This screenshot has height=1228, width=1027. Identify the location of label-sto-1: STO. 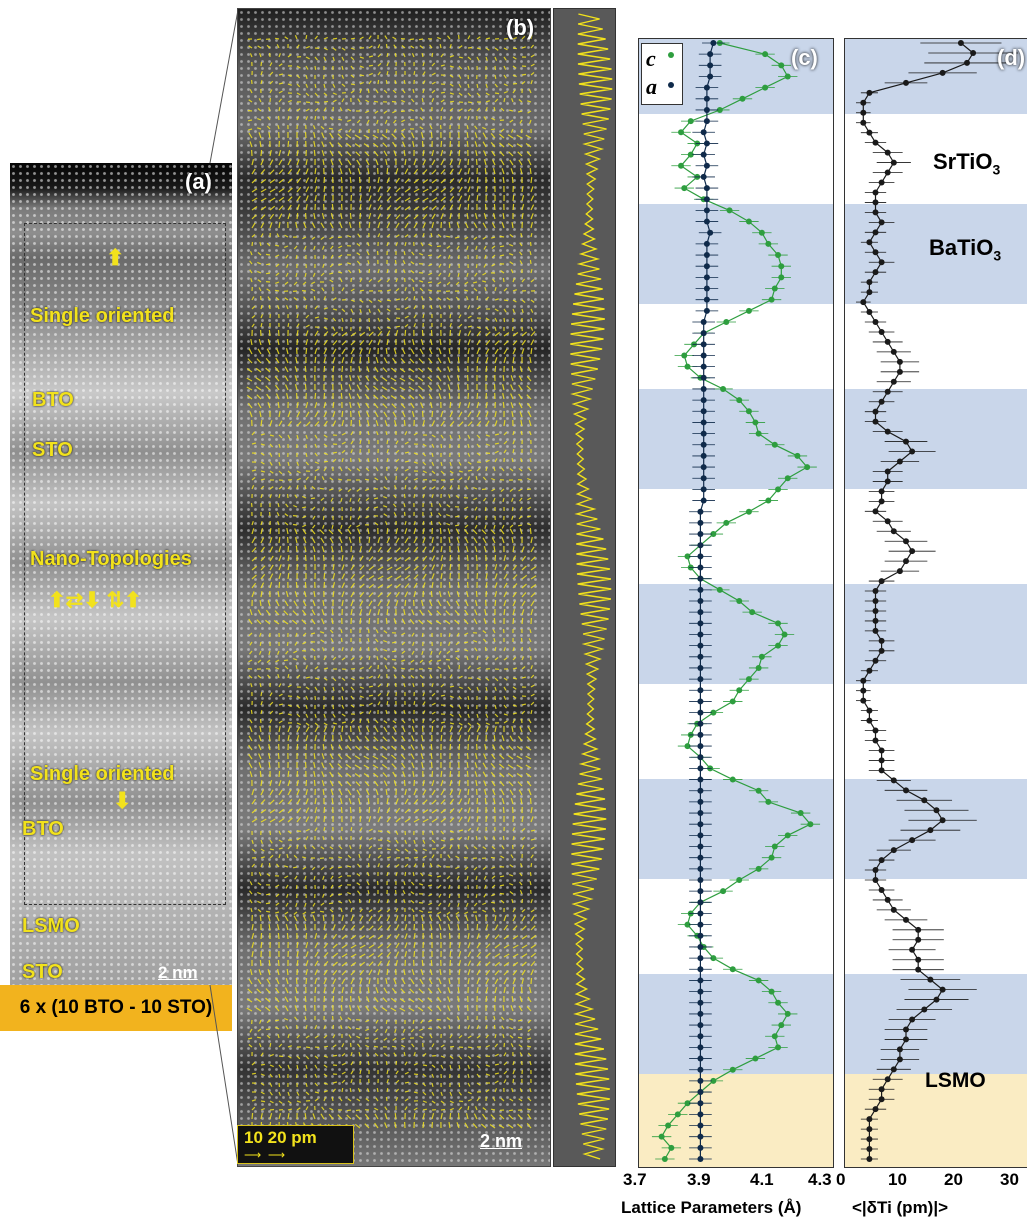
(52, 450).